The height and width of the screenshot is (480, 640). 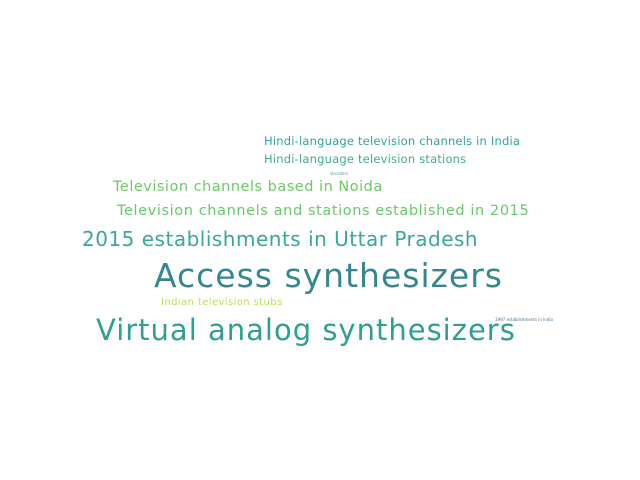 What do you see at coordinates (248, 187) in the screenshot?
I see `word-television-channels-noida: Television channels based in Noida` at bounding box center [248, 187].